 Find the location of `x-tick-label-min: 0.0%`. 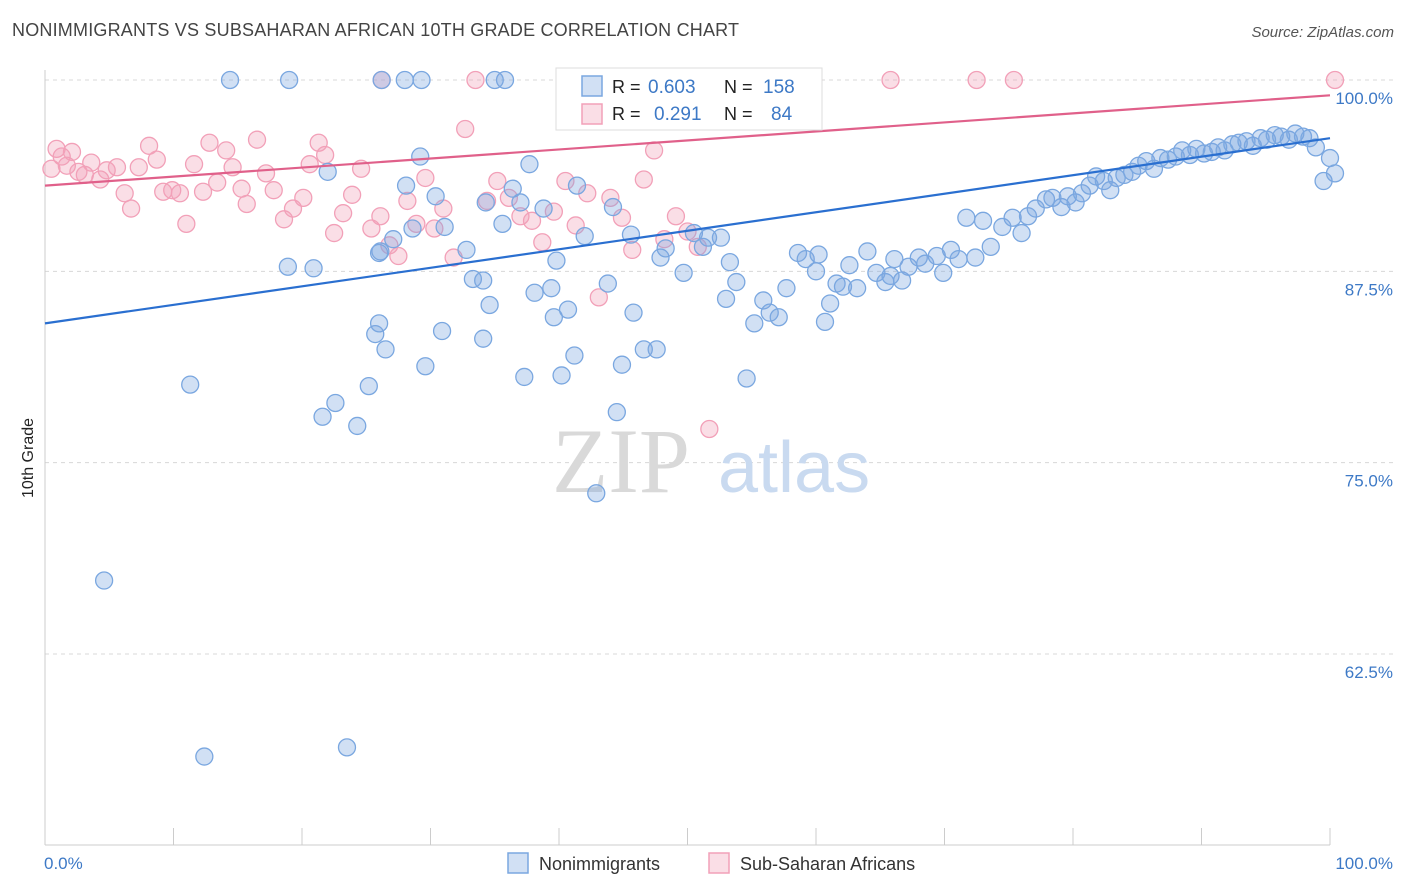

x-tick-label-min: 0.0% is located at coordinates (63, 863).